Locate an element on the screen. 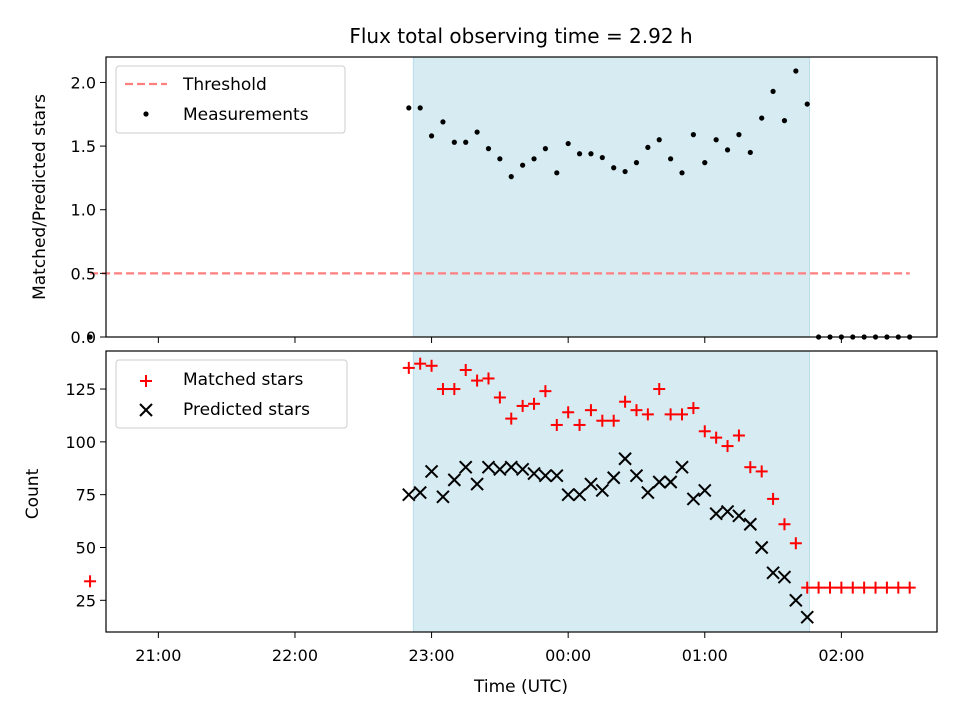  top-x-axis-ticks is located at coordinates (499, 340).